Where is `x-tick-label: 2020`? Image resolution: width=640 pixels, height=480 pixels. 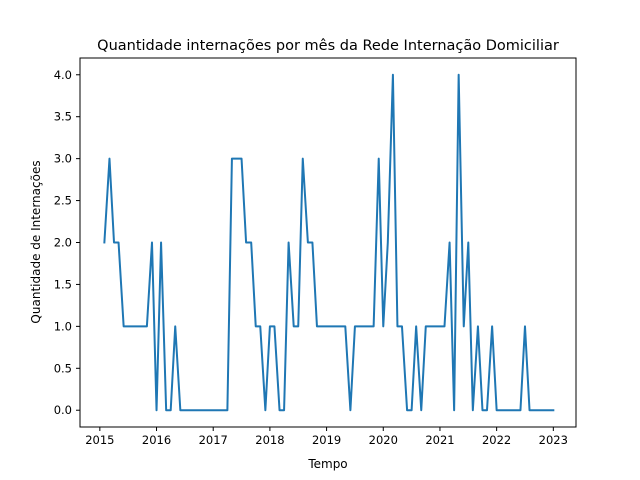
x-tick-label: 2020 is located at coordinates (383, 440).